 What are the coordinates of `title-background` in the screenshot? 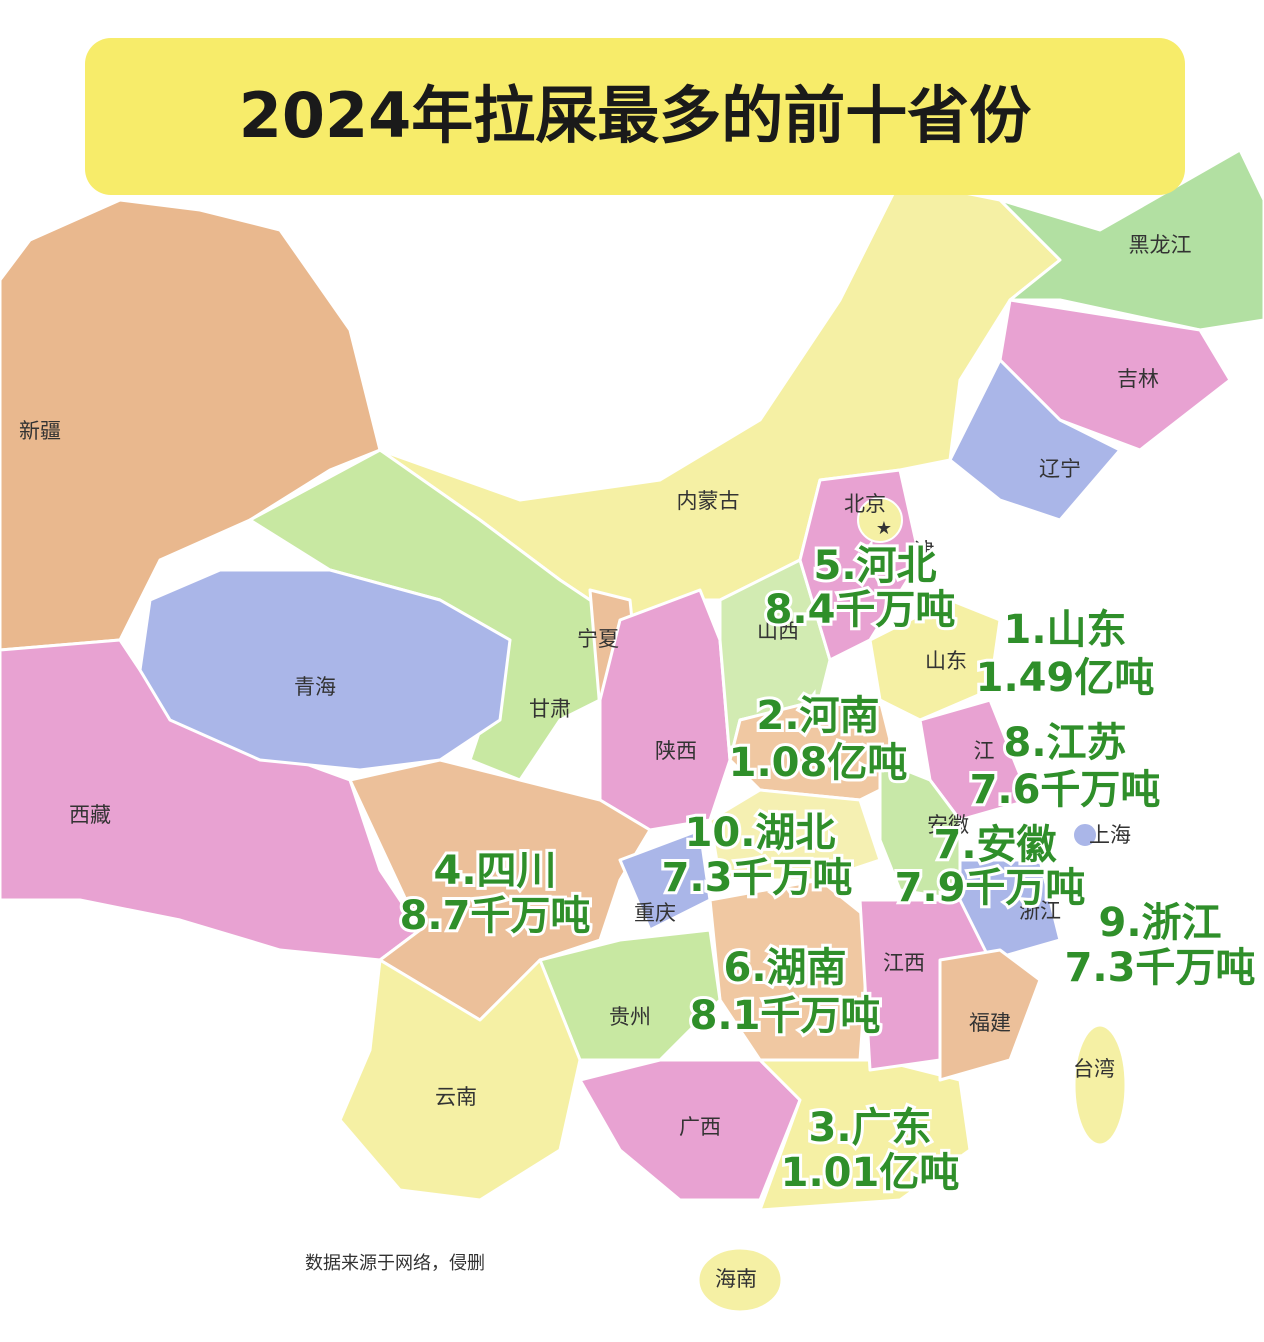 It's located at (635, 116).